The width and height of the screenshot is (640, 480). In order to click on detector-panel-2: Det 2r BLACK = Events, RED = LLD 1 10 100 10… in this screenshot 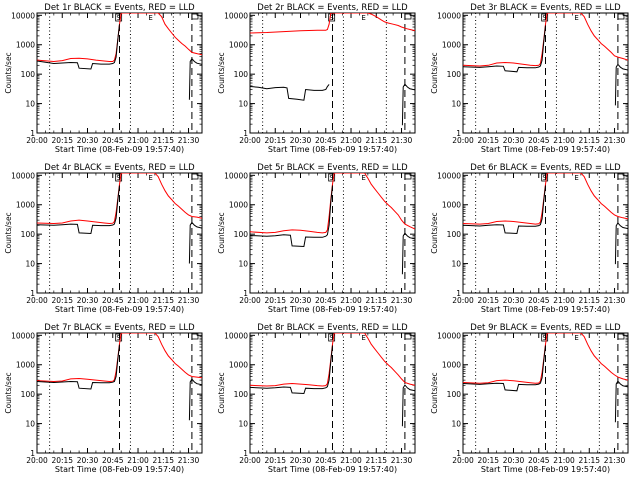, I will do `click(316, 78)`.